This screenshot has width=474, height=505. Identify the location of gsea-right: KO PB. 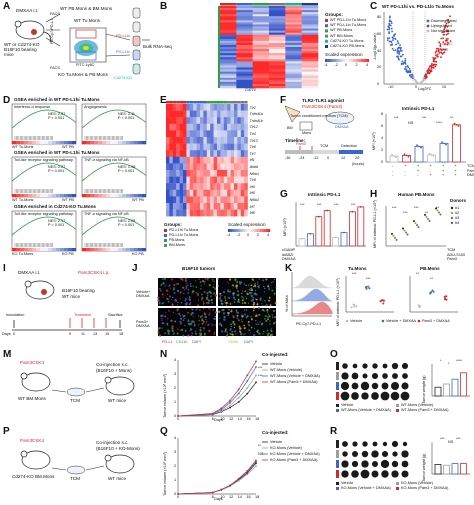
(68, 254).